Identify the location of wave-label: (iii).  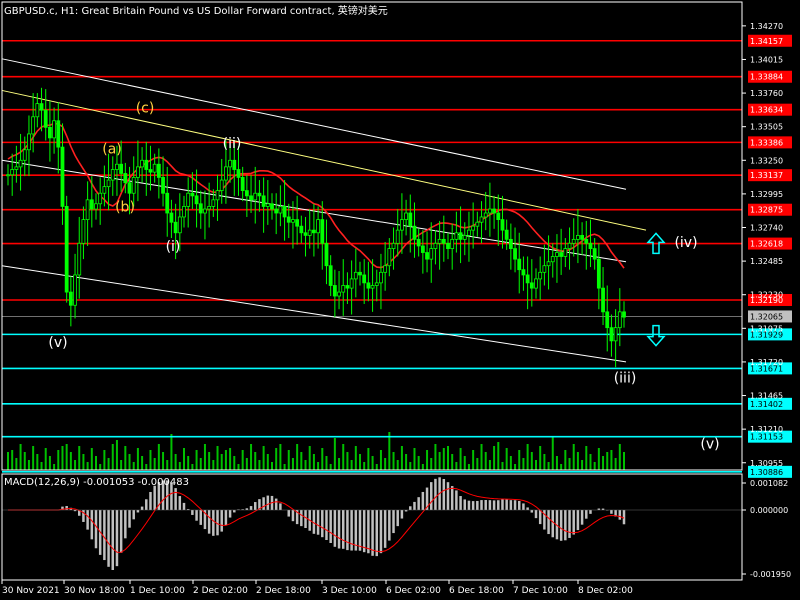
(625, 379).